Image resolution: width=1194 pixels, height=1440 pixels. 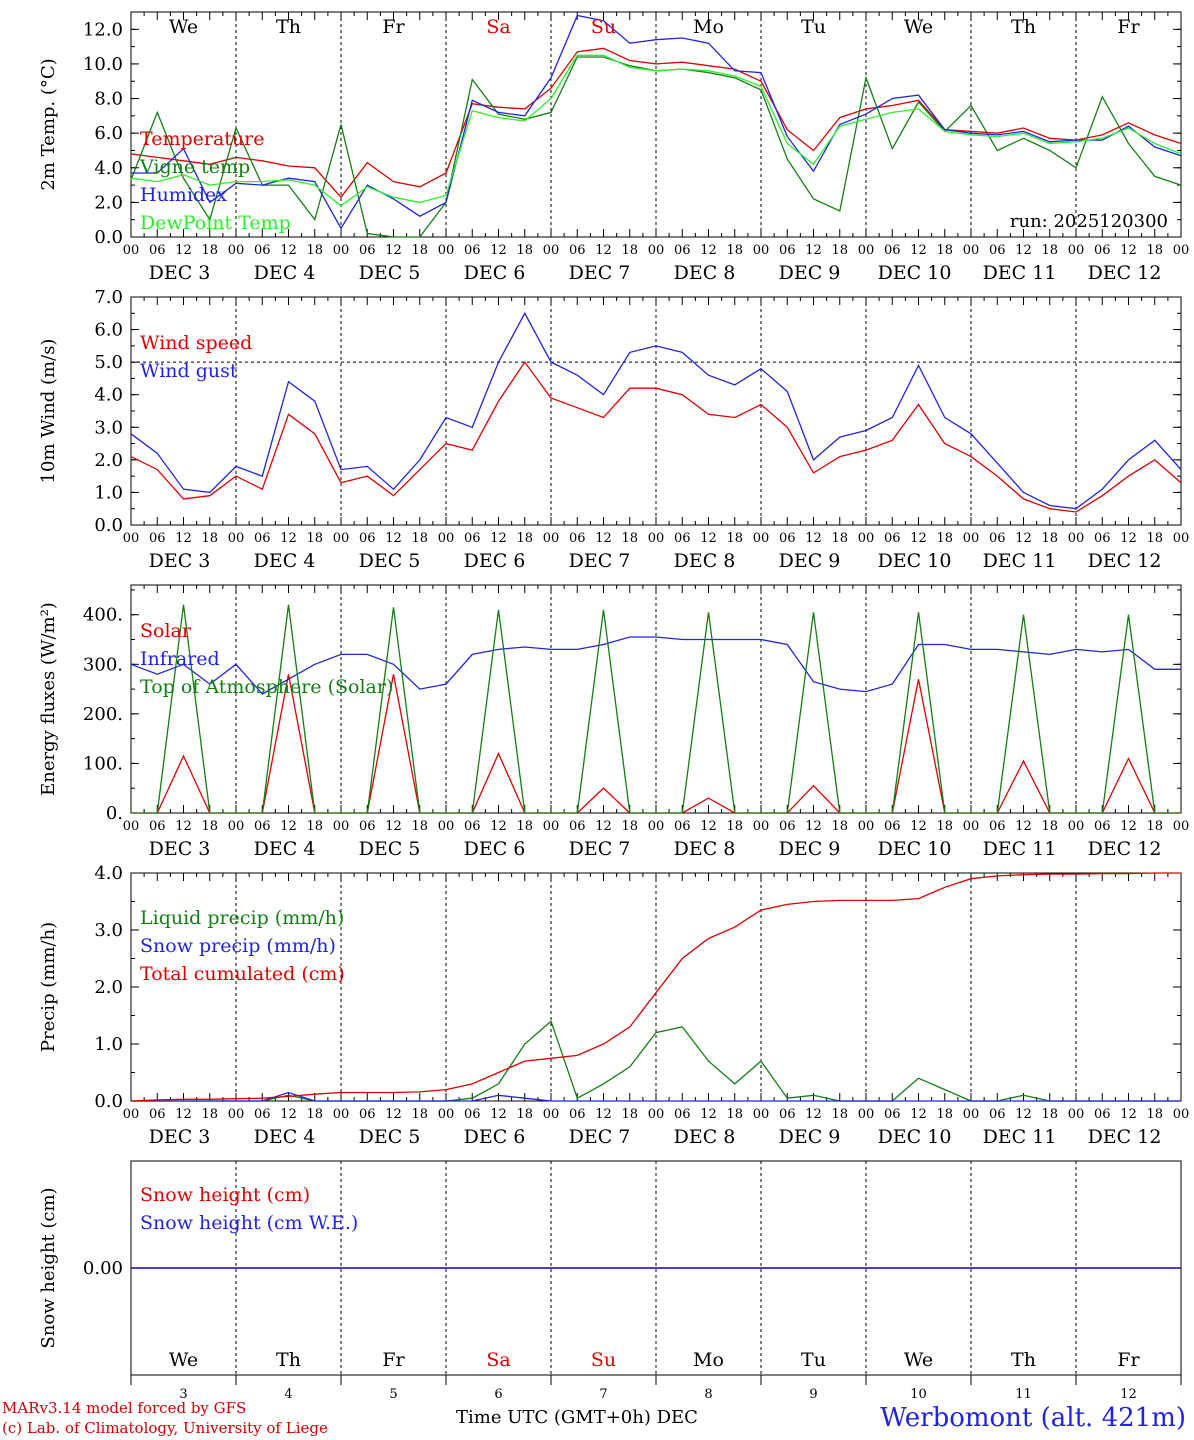 What do you see at coordinates (108, 492) in the screenshot?
I see `wind-y-tick-label: 1.0` at bounding box center [108, 492].